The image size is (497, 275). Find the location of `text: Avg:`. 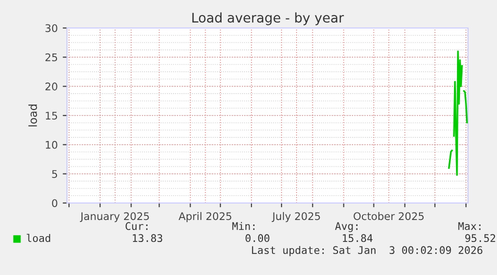

text: Avg: is located at coordinates (346, 227).